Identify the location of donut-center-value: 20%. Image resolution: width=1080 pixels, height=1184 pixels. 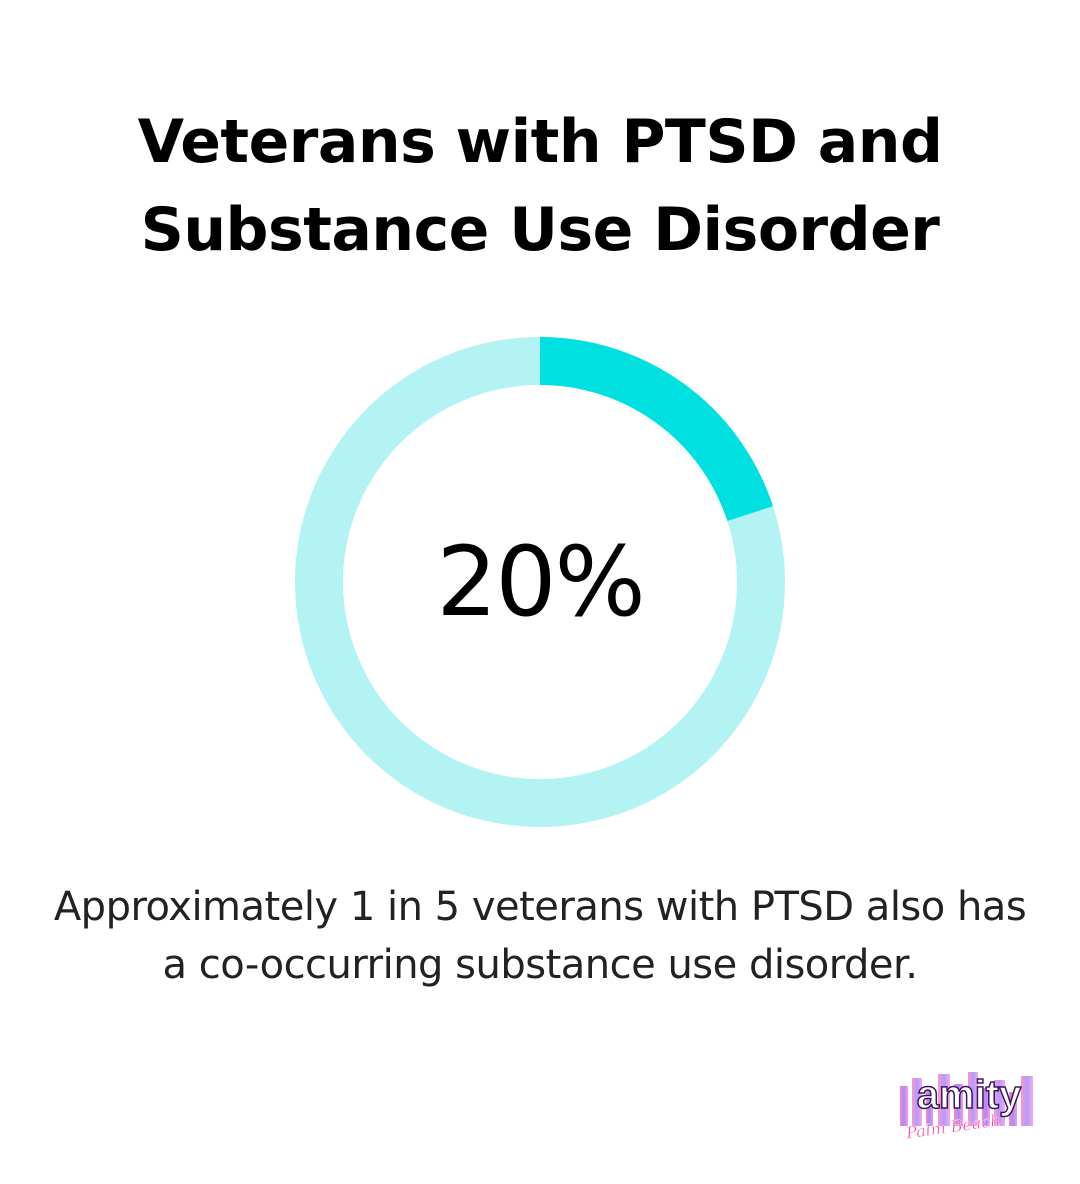
(540, 582).